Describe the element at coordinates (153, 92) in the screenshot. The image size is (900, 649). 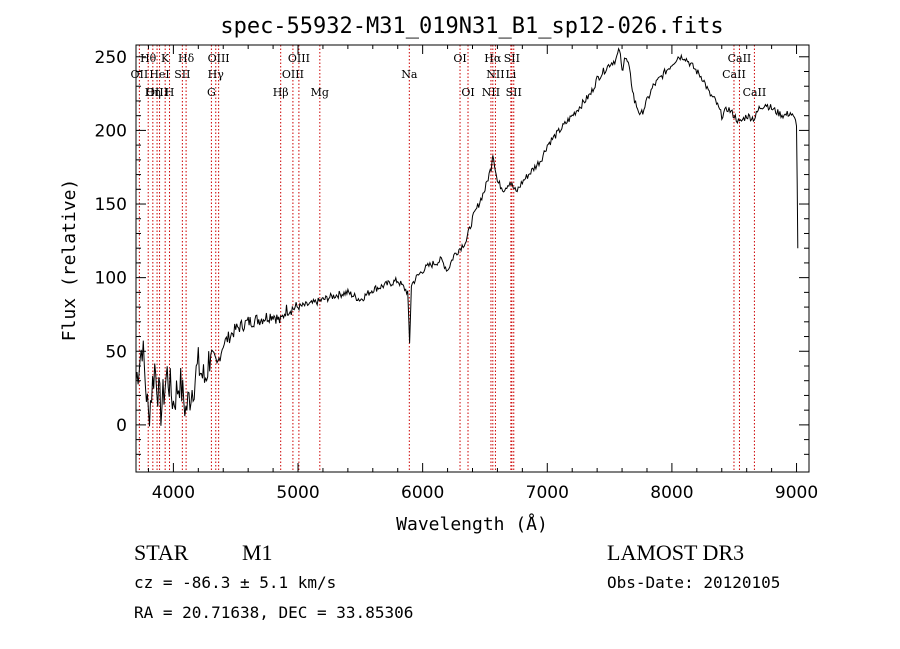
I see `line-marker-label: Hη` at that location.